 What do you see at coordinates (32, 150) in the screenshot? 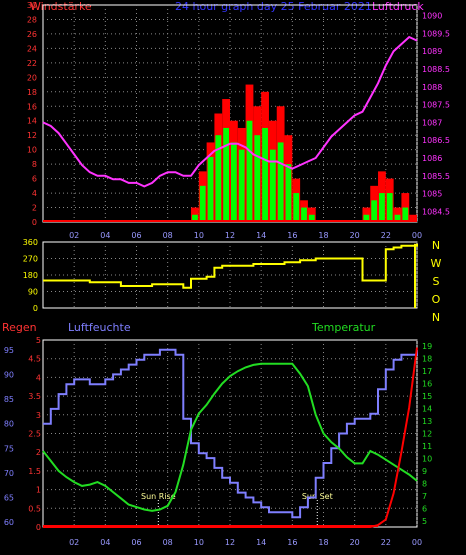
I see `wind-y-tick: 10` at bounding box center [32, 150].